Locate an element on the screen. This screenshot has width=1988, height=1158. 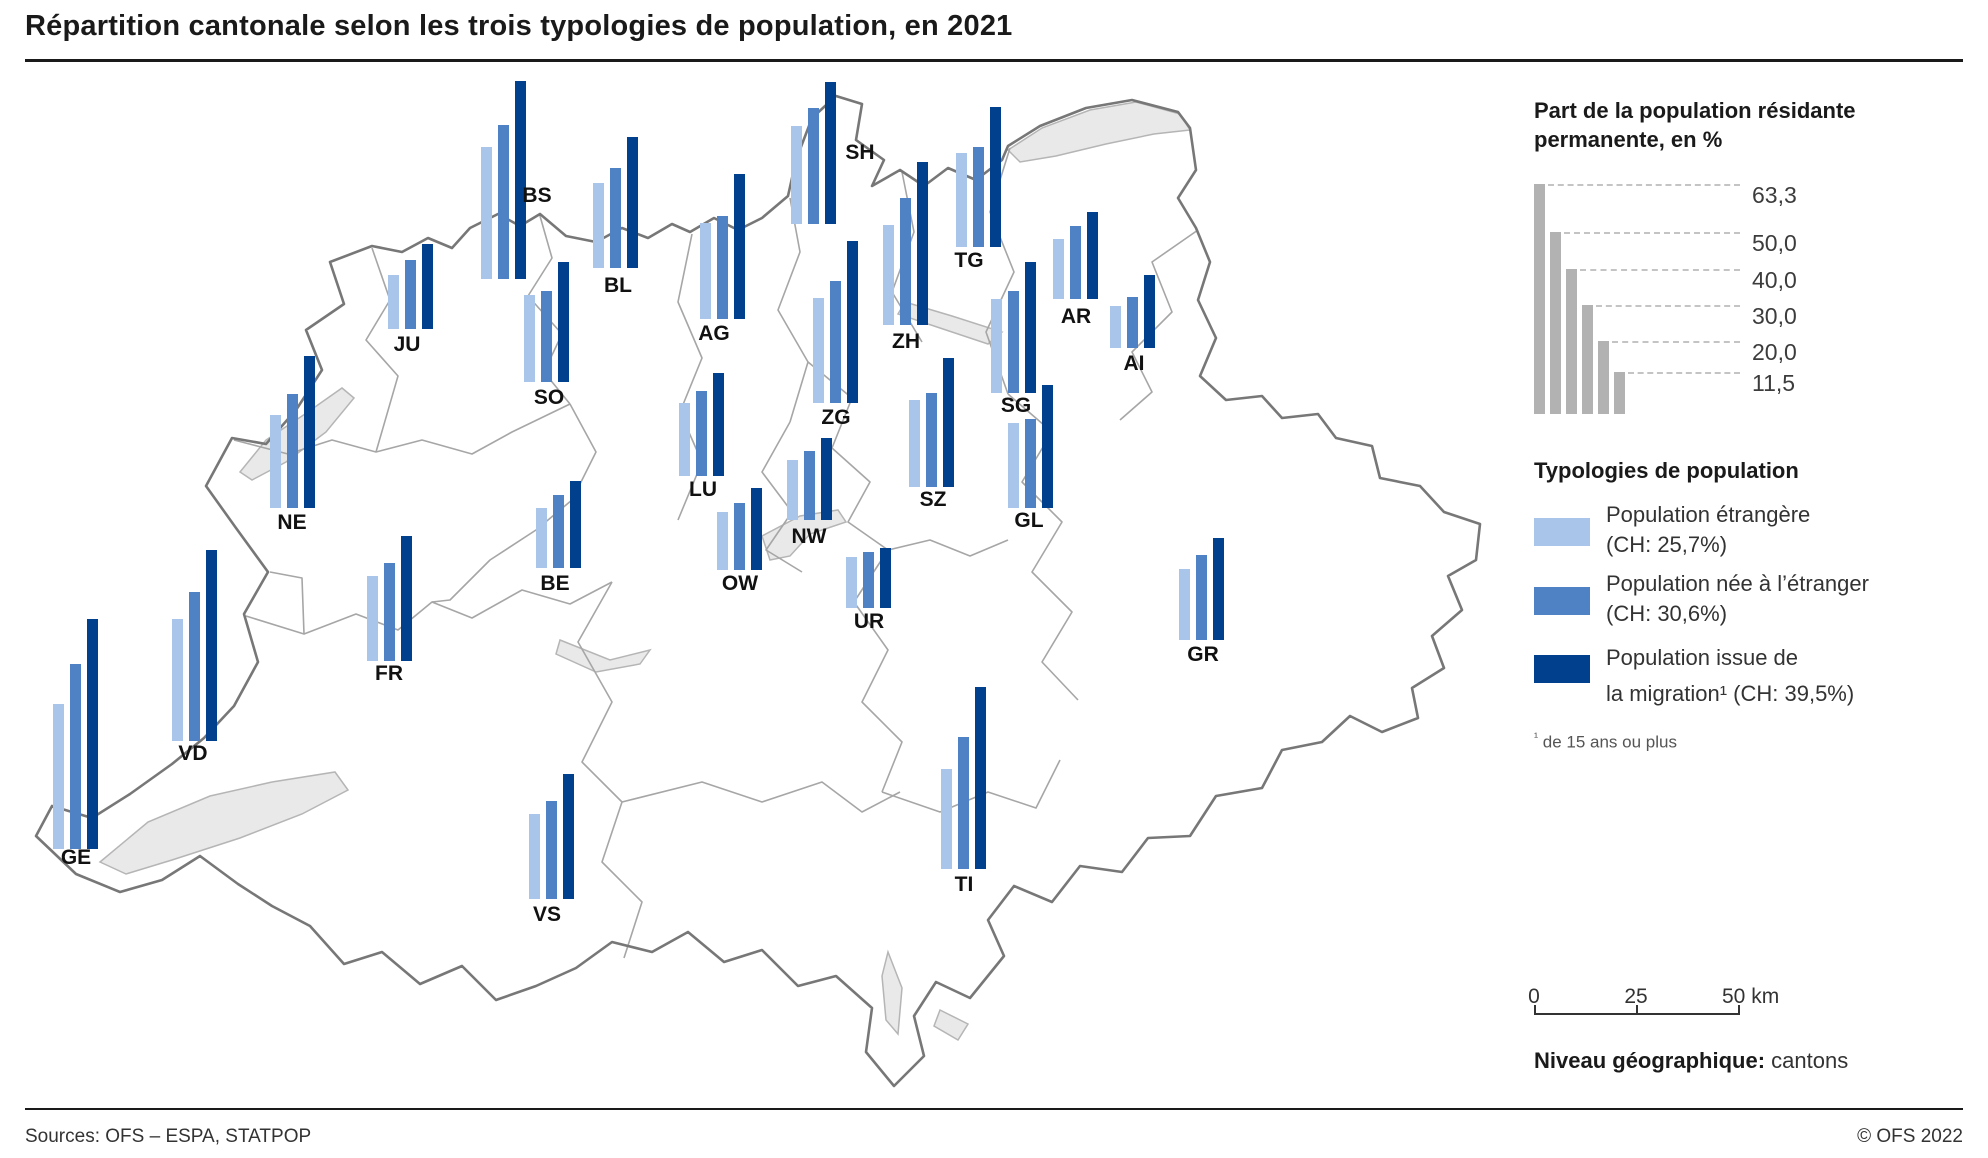
bar-FR-serie2 is located at coordinates (389, 612).